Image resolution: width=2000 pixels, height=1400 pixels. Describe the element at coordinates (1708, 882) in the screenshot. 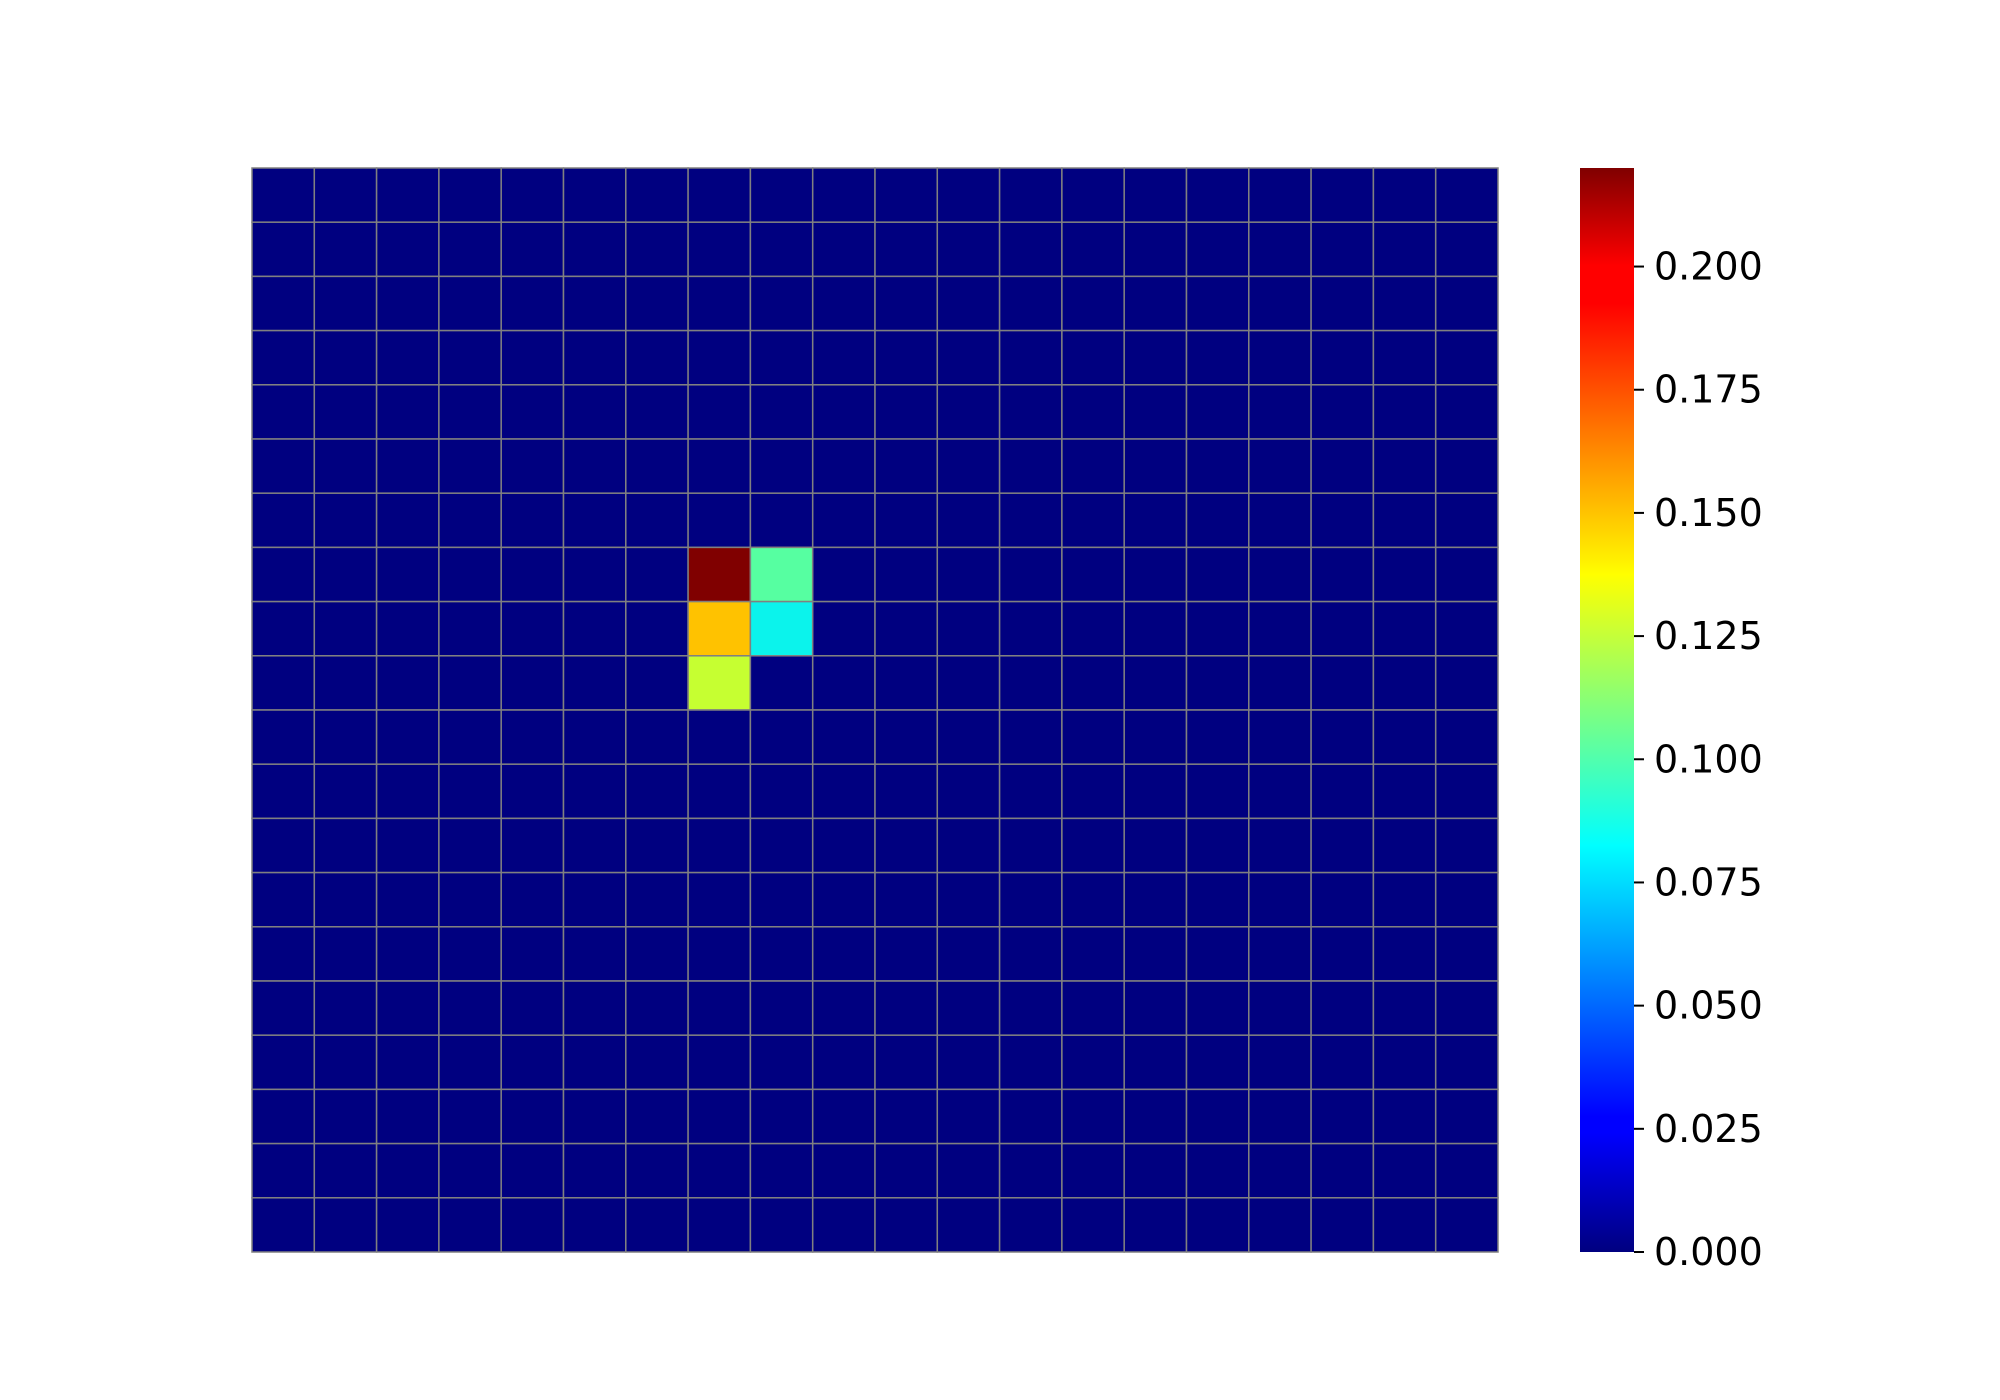

I see `colorbar-tick-label: 0.075` at that location.